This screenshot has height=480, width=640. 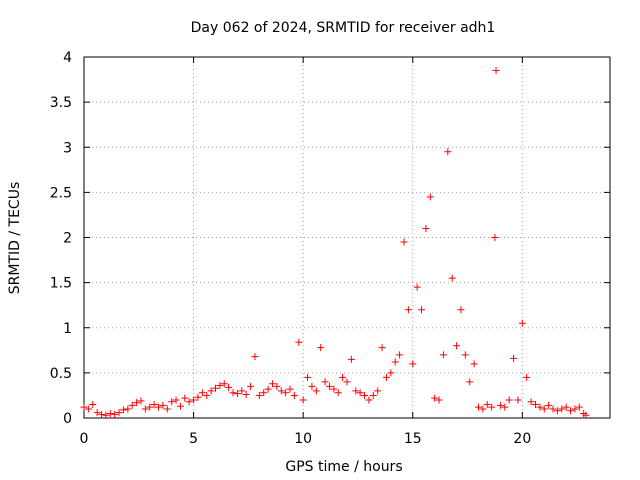 What do you see at coordinates (303, 439) in the screenshot?
I see `x-tick-label: 10` at bounding box center [303, 439].